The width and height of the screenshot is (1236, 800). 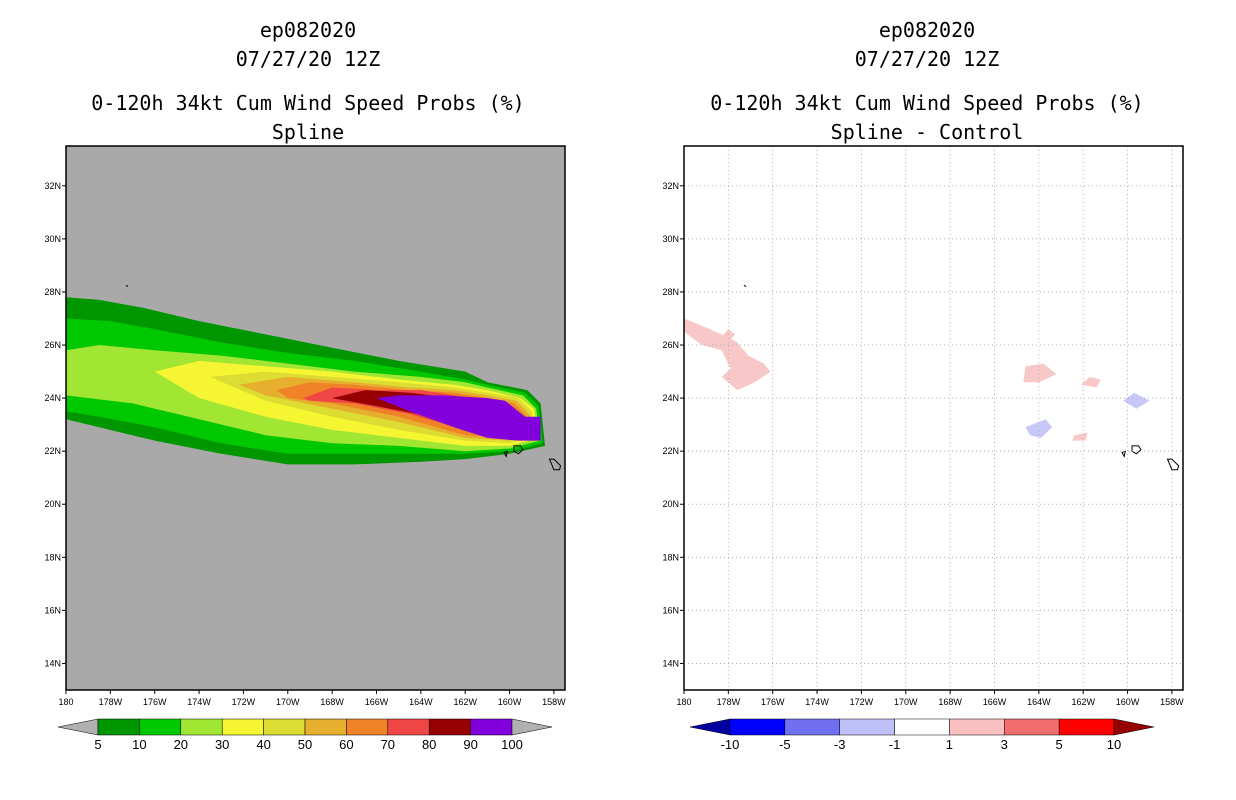 What do you see at coordinates (949, 744) in the screenshot?
I see `right-colorbar-label: 1` at bounding box center [949, 744].